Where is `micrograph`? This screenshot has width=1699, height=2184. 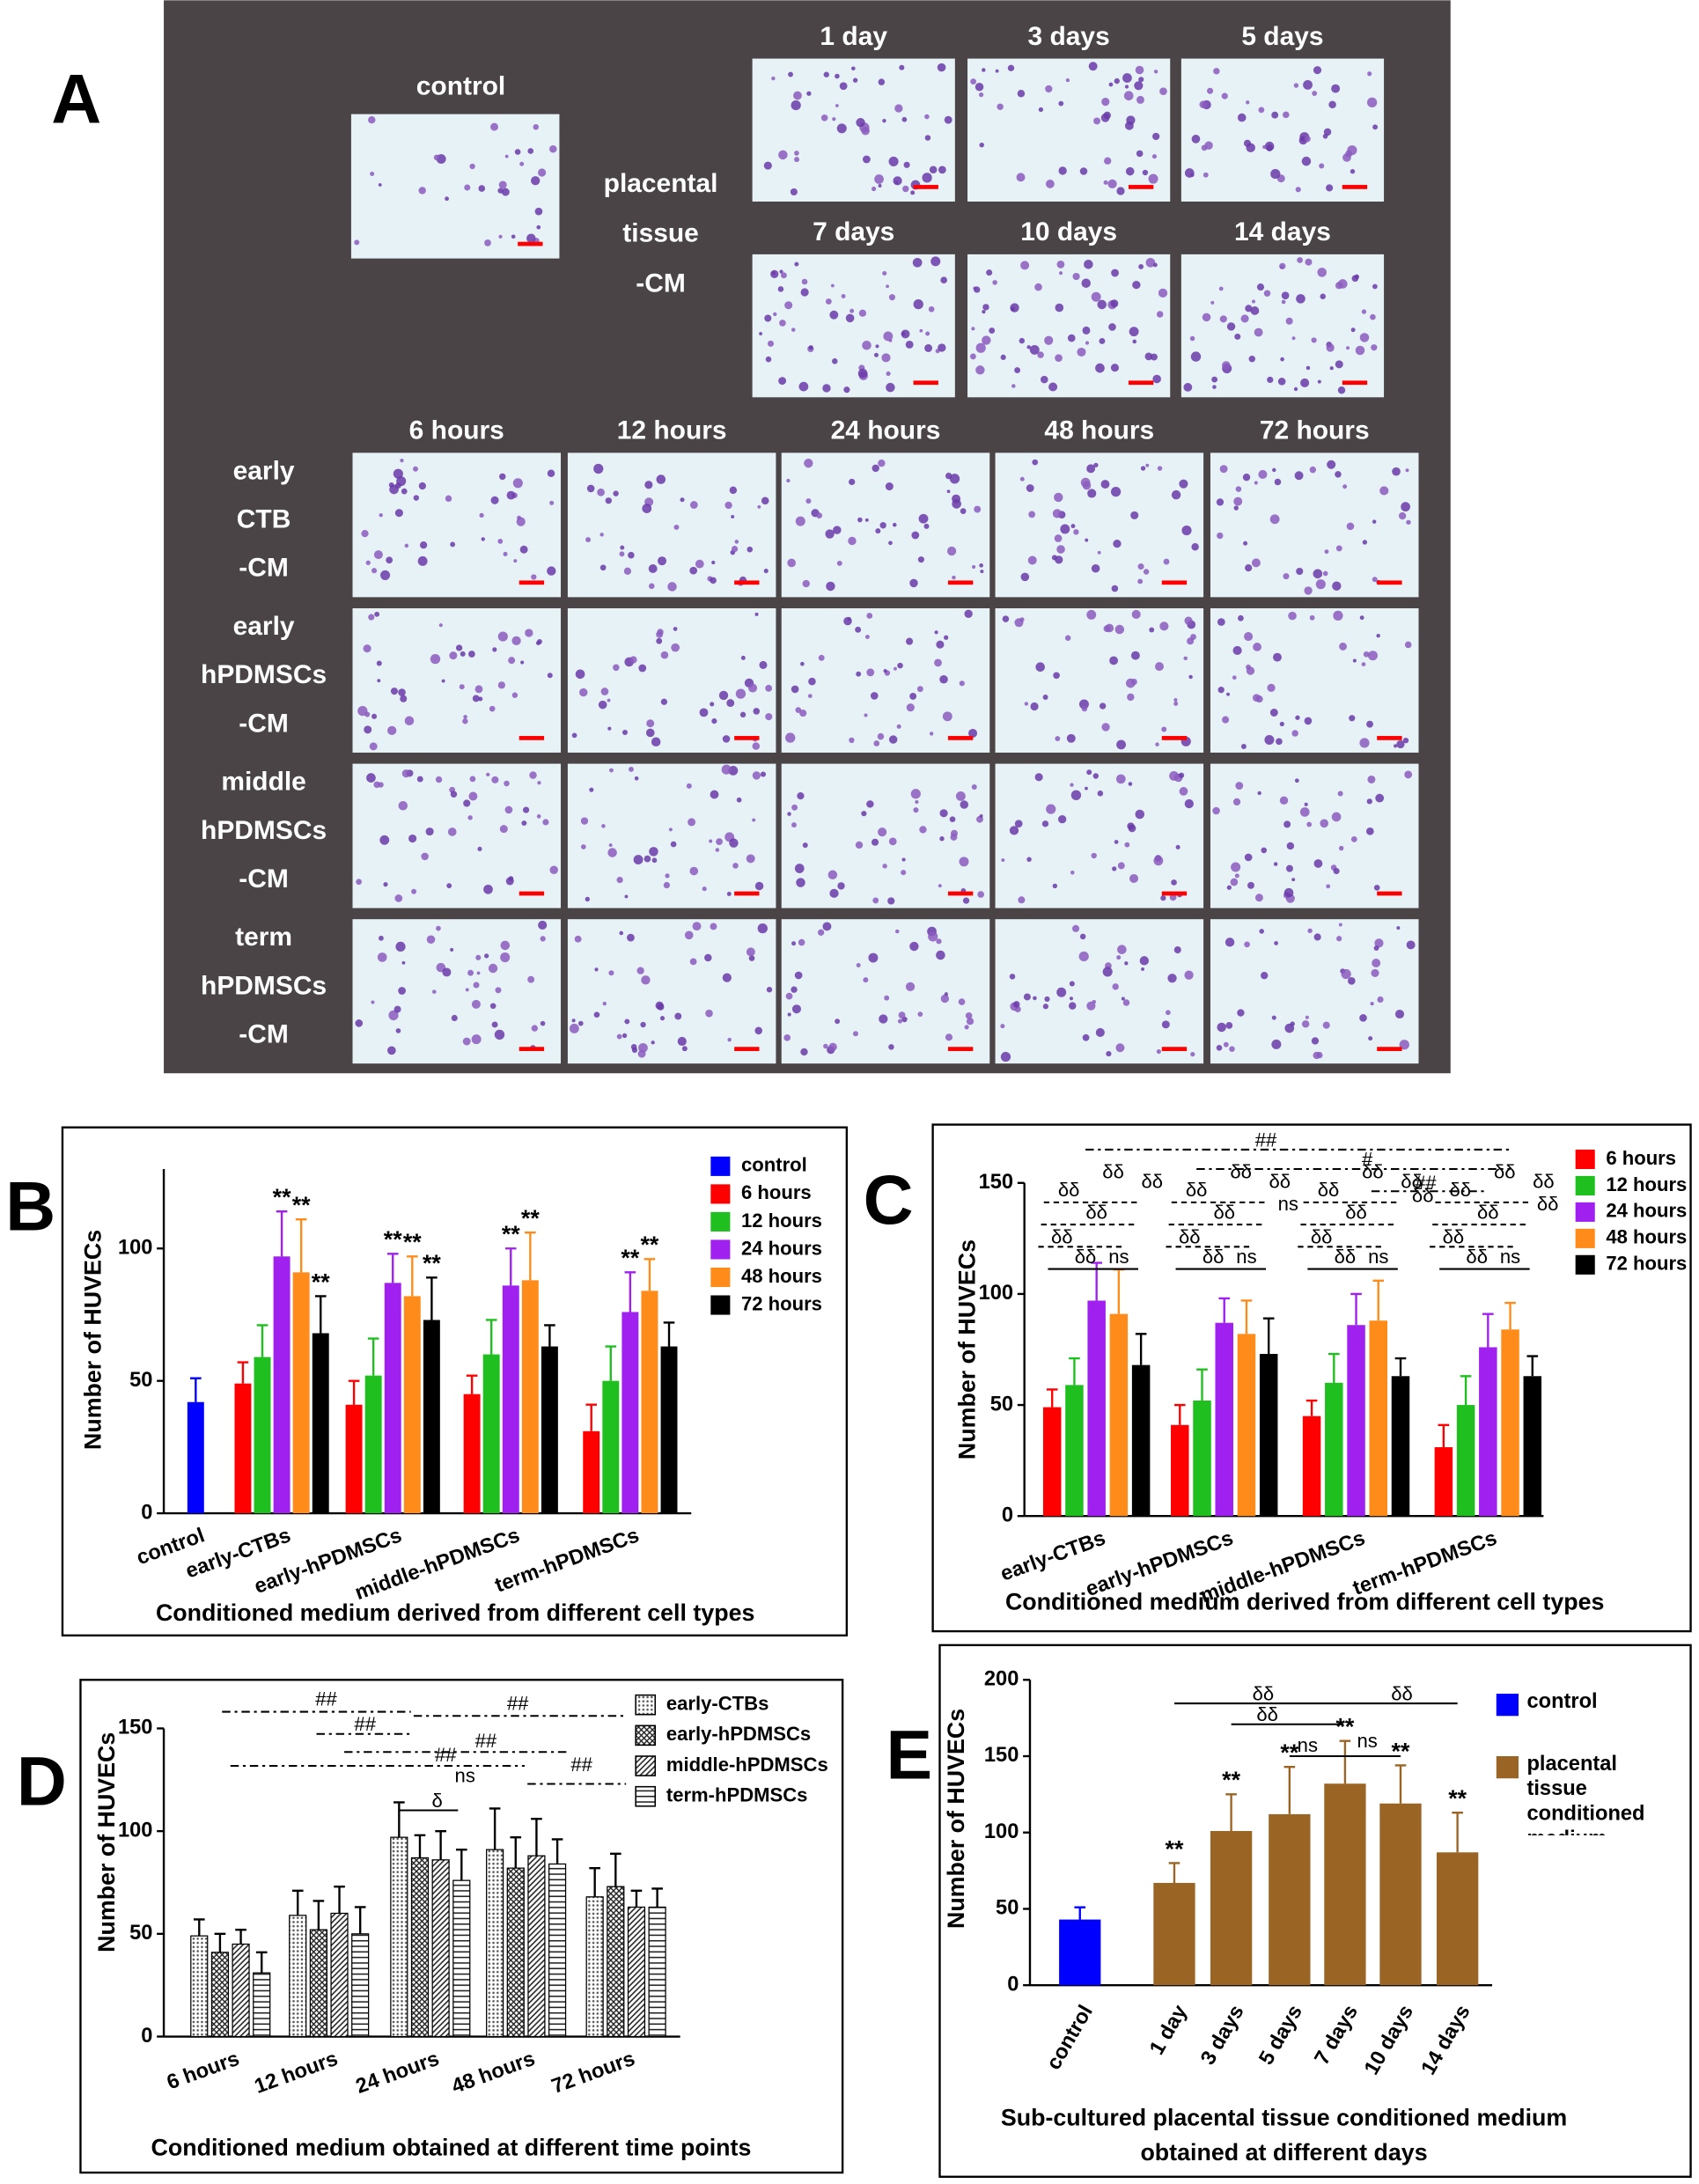
micrograph is located at coordinates (886, 525).